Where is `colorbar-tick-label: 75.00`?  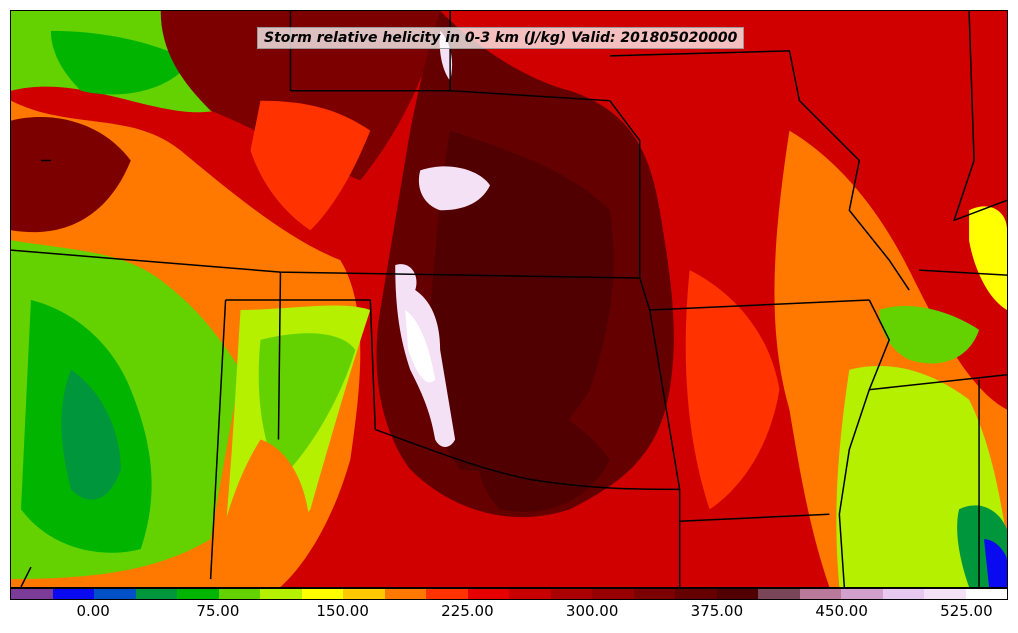 colorbar-tick-label: 75.00 is located at coordinates (218, 611).